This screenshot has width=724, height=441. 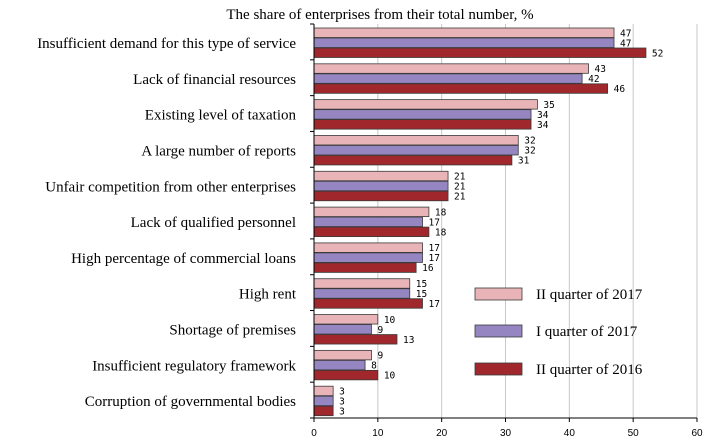 I want to click on data-label: 52, so click(x=657, y=53).